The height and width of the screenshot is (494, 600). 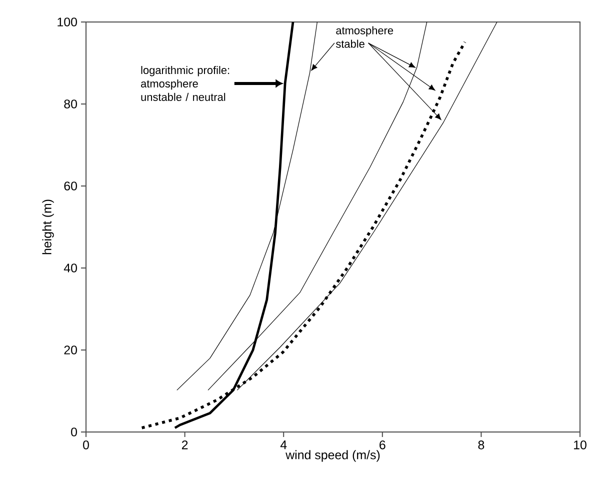 I want to click on x-tick-label: 0, so click(x=86, y=445).